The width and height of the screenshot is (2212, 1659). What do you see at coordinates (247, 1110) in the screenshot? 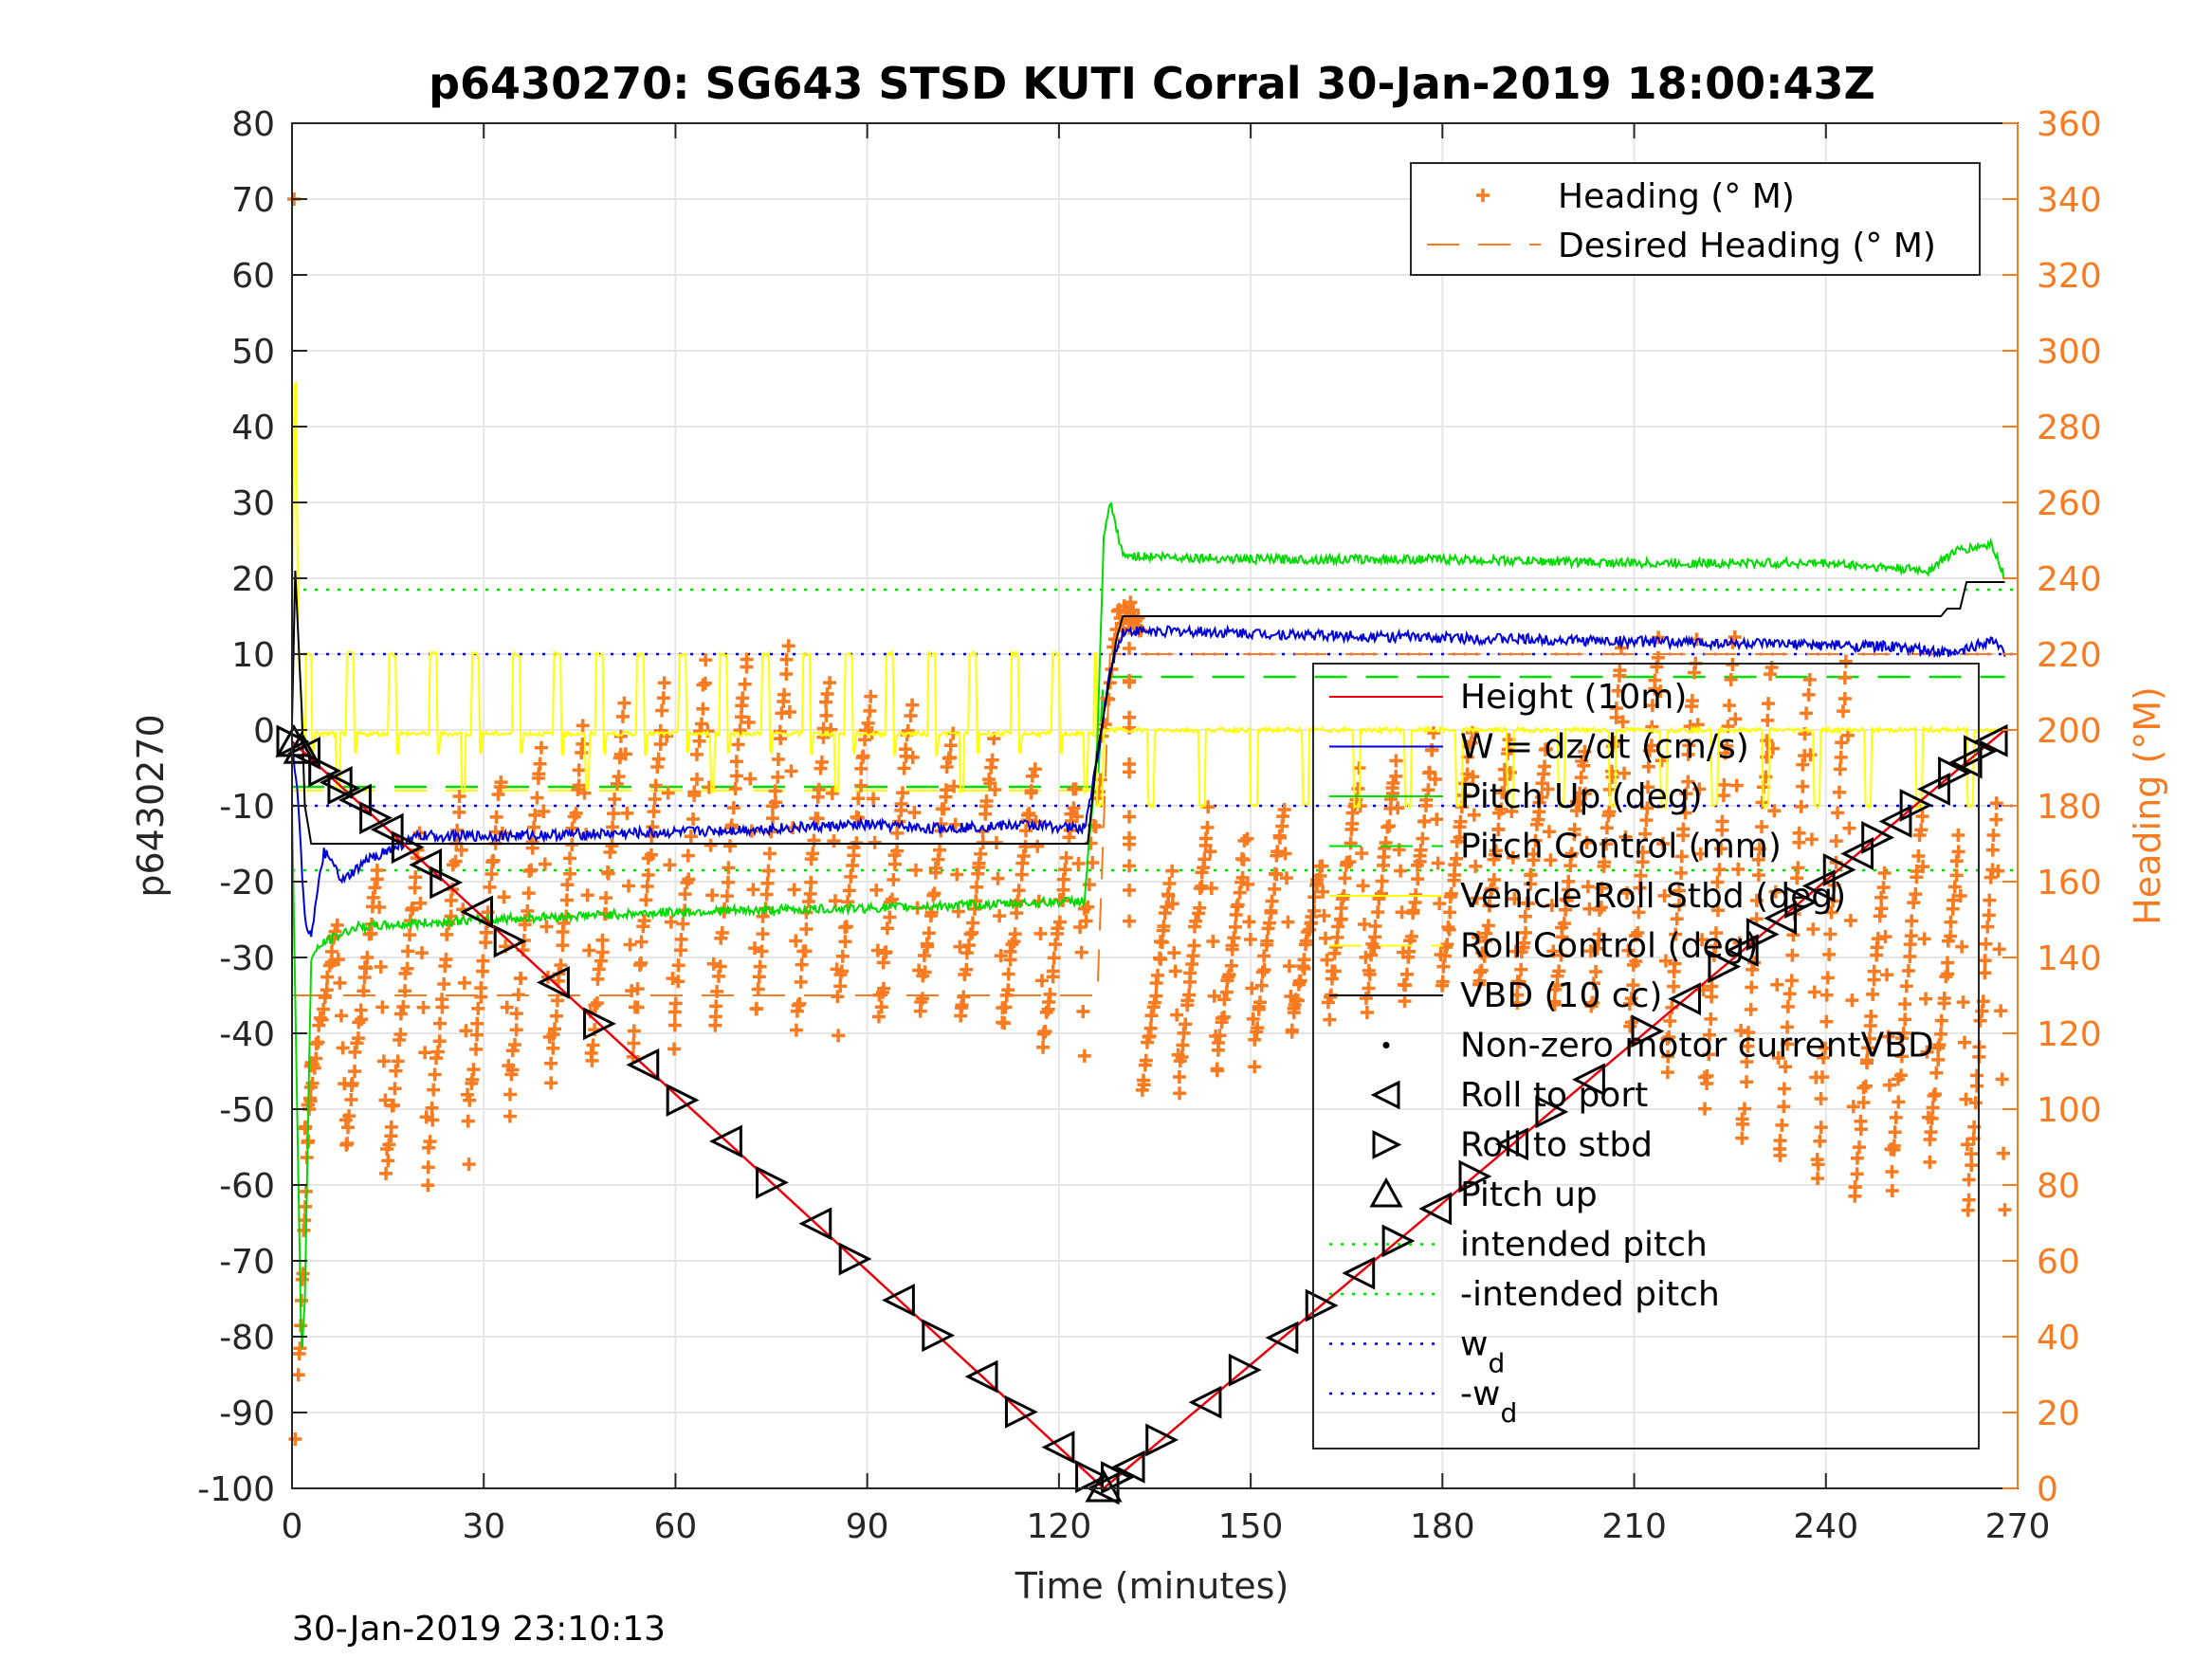
I see `y-left-tick-label: -50` at bounding box center [247, 1110].